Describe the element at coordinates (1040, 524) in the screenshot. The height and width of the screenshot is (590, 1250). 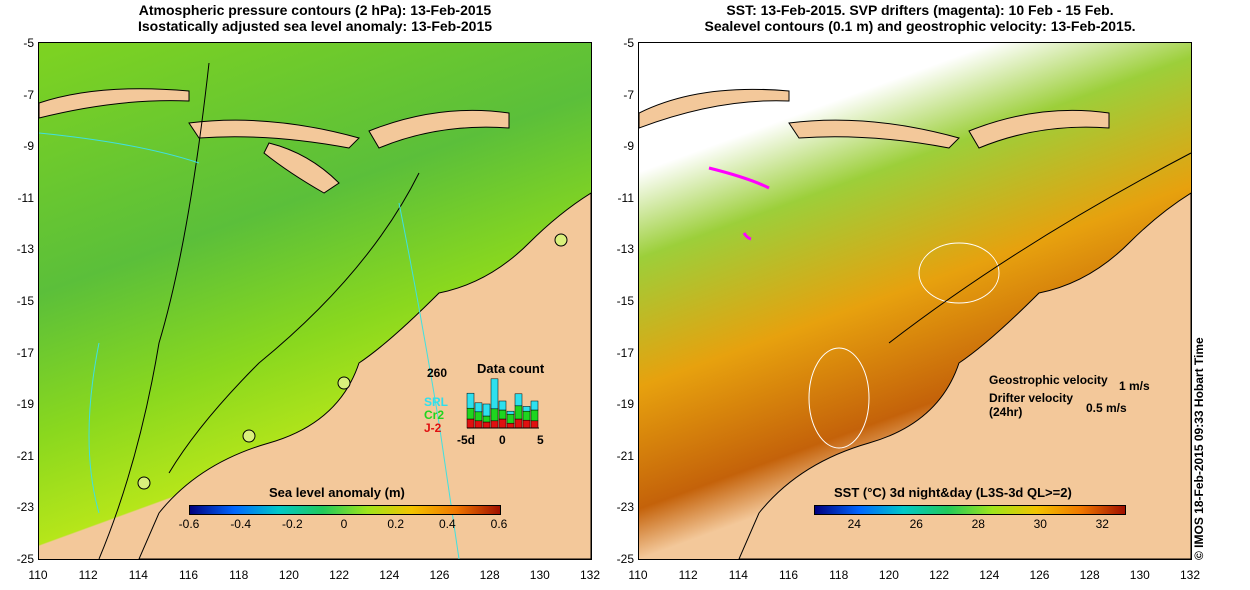
I see `colorbar-tick: 30` at that location.